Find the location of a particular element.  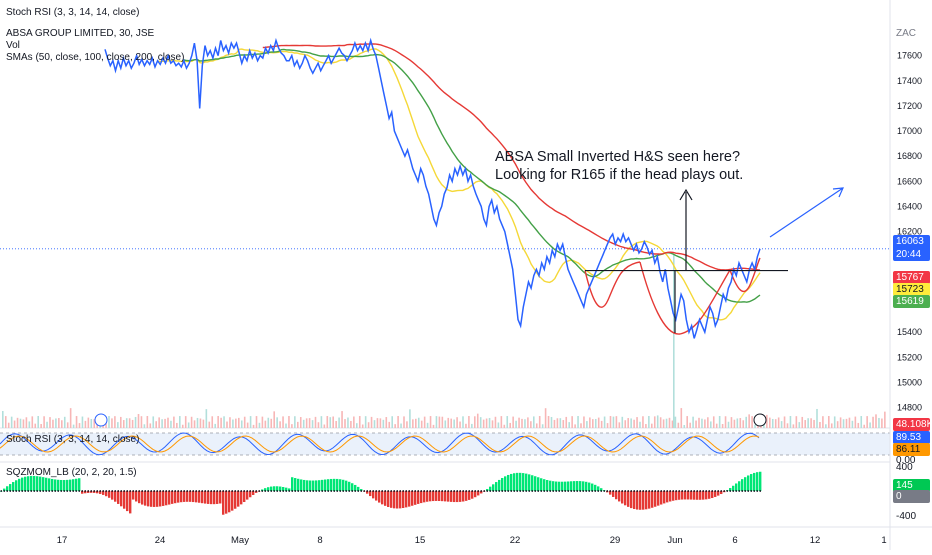

price-tick-label: 17400 is located at coordinates (909, 81).